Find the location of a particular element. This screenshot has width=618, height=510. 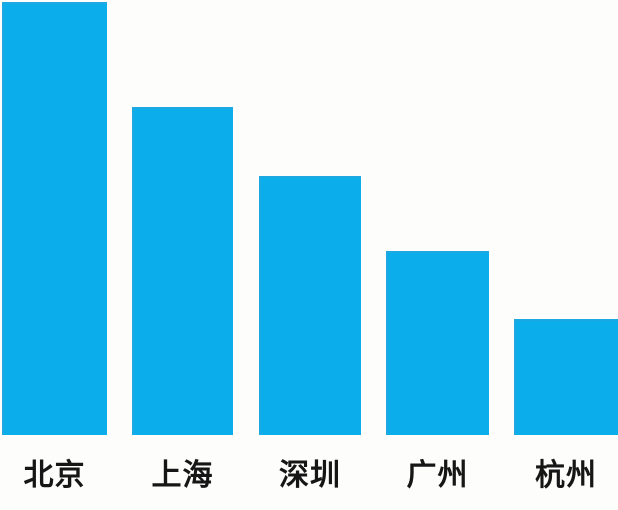

axis-label-shanghai: 上海 is located at coordinates (182, 475).